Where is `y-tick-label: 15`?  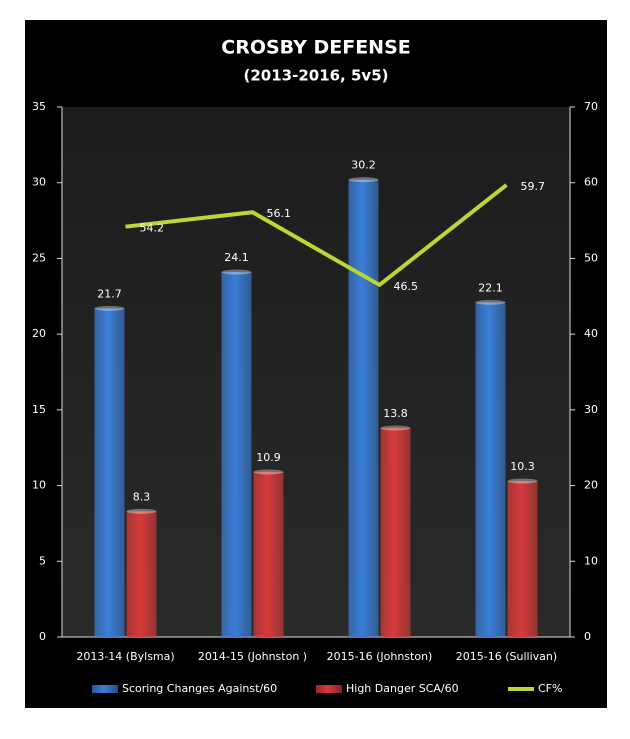 y-tick-label: 15 is located at coordinates (39, 409).